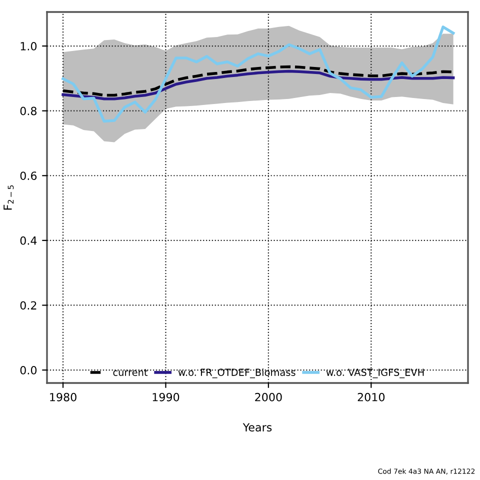 This screenshot has width=480, height=480. What do you see at coordinates (237, 373) in the screenshot?
I see `legend-label: w.o. FR_OTDEF_Biomass` at bounding box center [237, 373].